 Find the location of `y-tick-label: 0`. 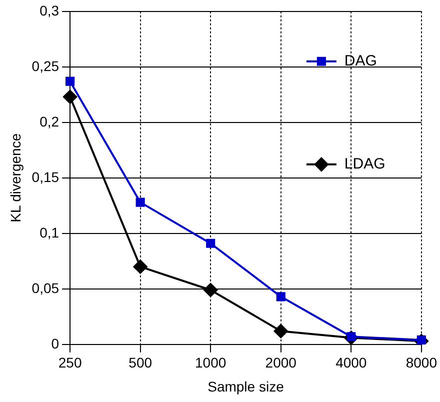

y-tick-label: 0 is located at coordinates (55, 343).